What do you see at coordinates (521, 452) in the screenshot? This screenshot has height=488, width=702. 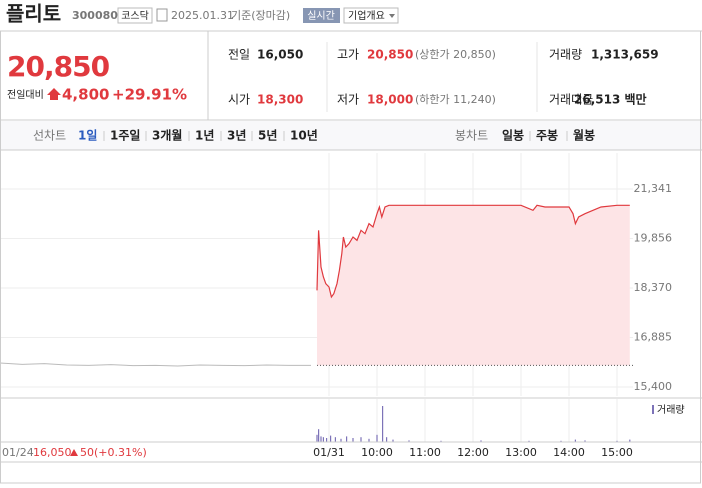 I see `x-tick-label: 13:00` at bounding box center [521, 452].